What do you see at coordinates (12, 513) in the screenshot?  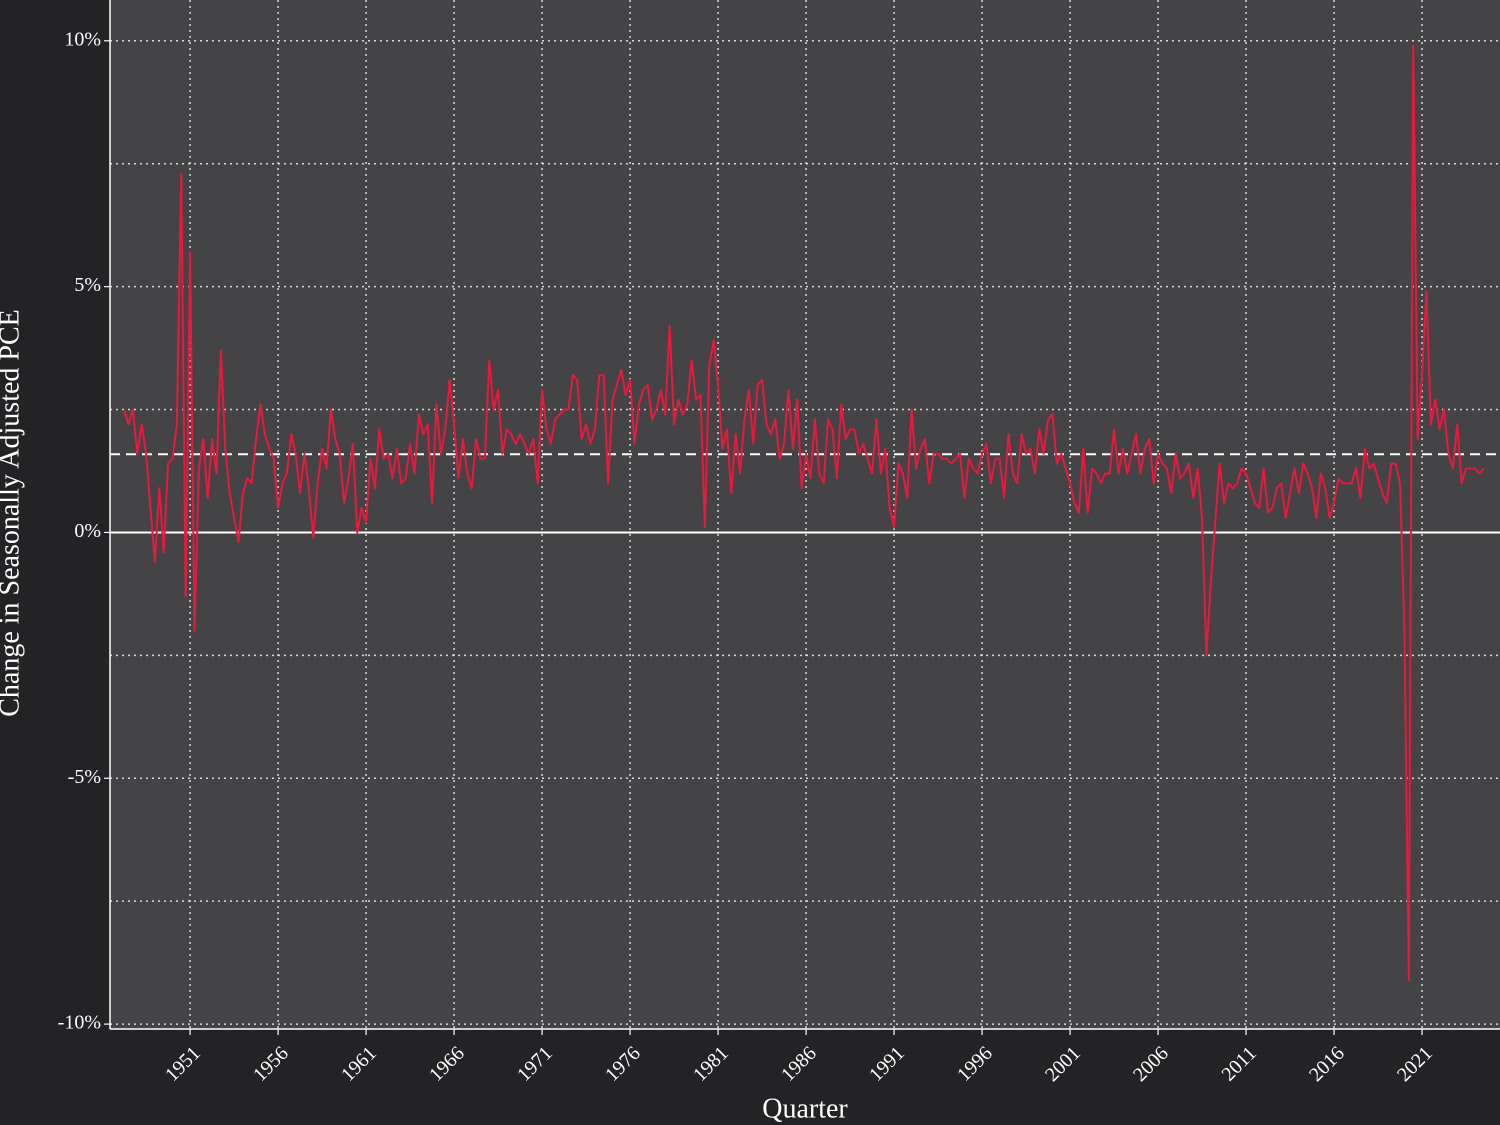 I see `y-axis-title: Change in Seasonally Adjusted PCE` at bounding box center [12, 513].